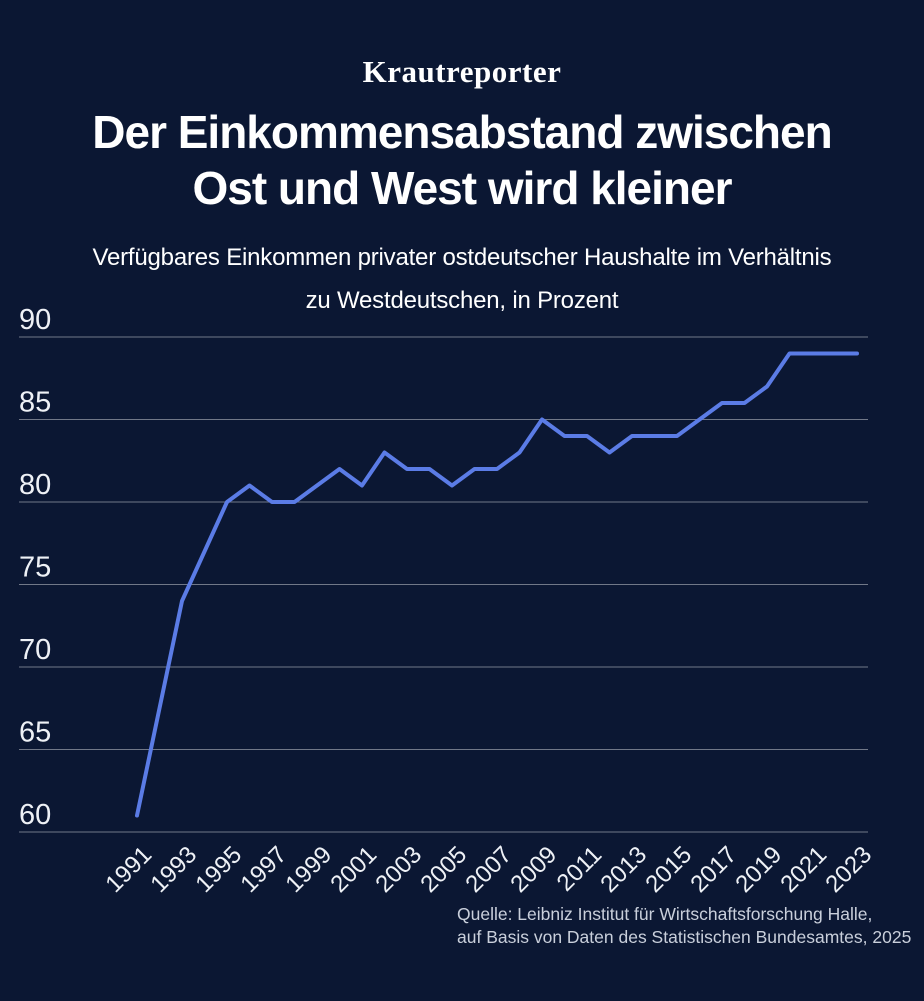 This screenshot has width=924, height=1001. Describe the element at coordinates (263, 869) in the screenshot. I see `x-axis-tick-label: 1997` at that location.